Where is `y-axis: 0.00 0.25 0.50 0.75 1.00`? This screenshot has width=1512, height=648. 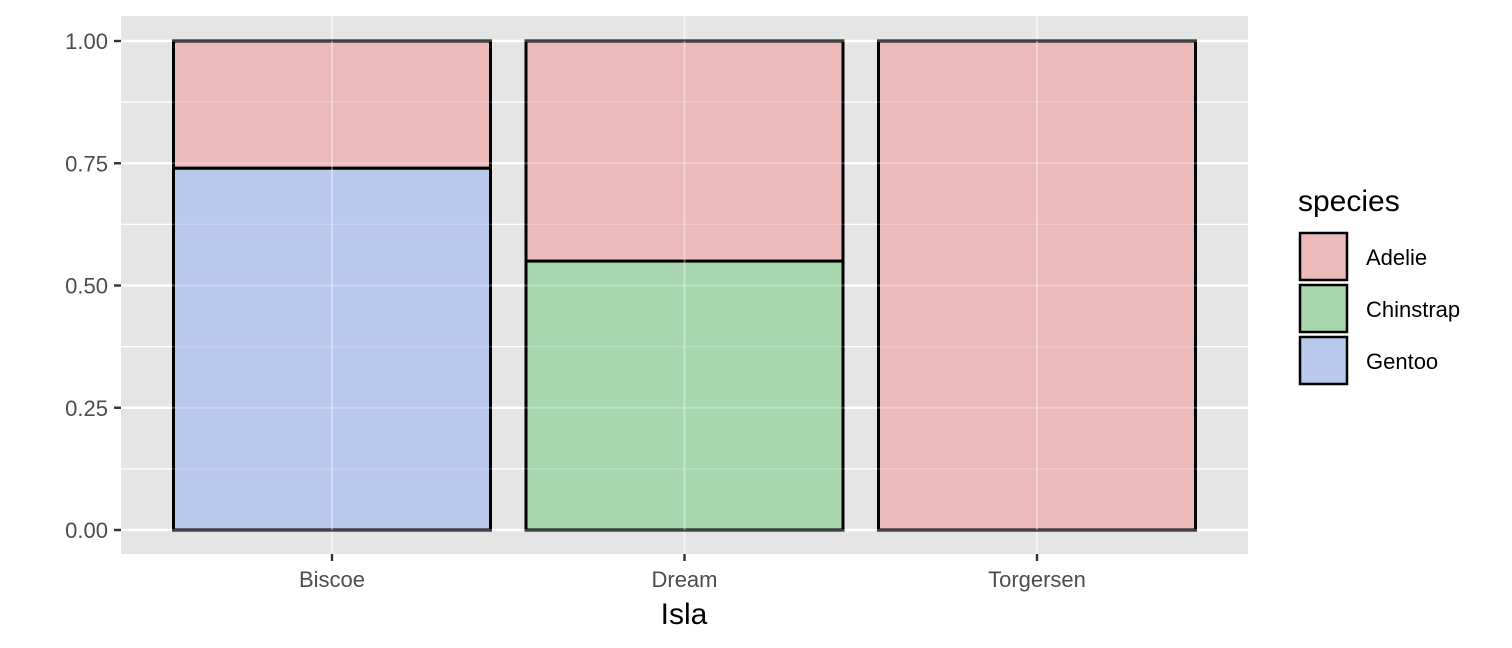
y-axis: 0.00 0.25 0.50 0.75 1.00 is located at coordinates (93, 286).